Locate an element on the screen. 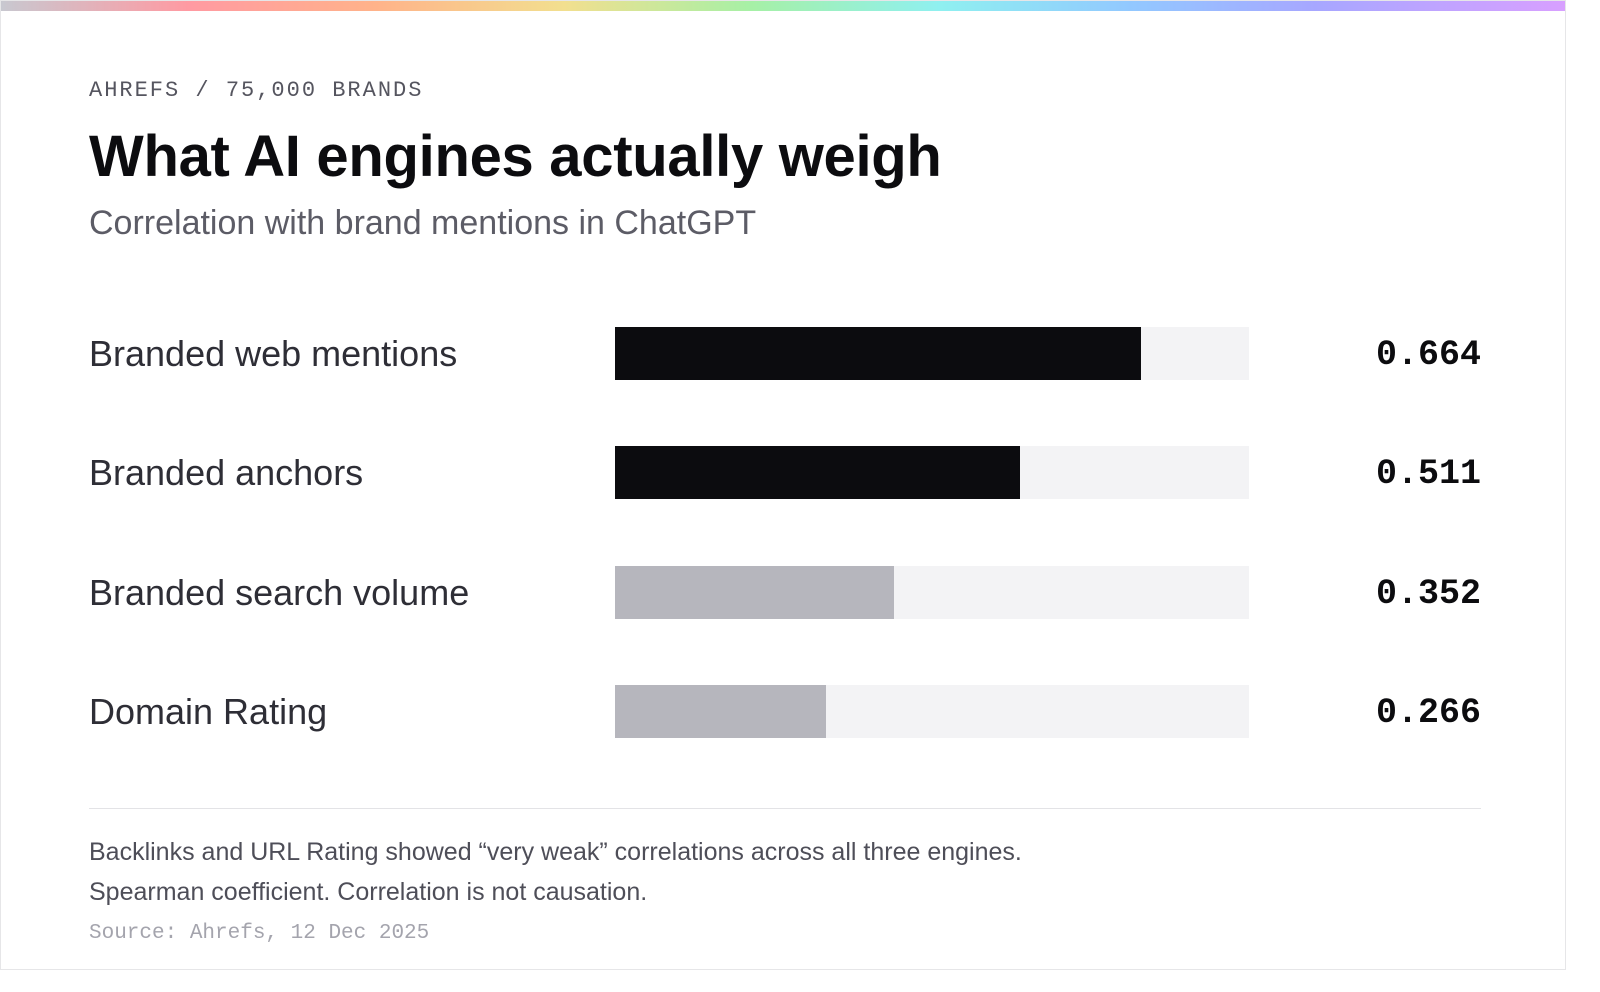 This screenshot has width=1600, height=992. category-label: Branded anchors is located at coordinates (226, 473).